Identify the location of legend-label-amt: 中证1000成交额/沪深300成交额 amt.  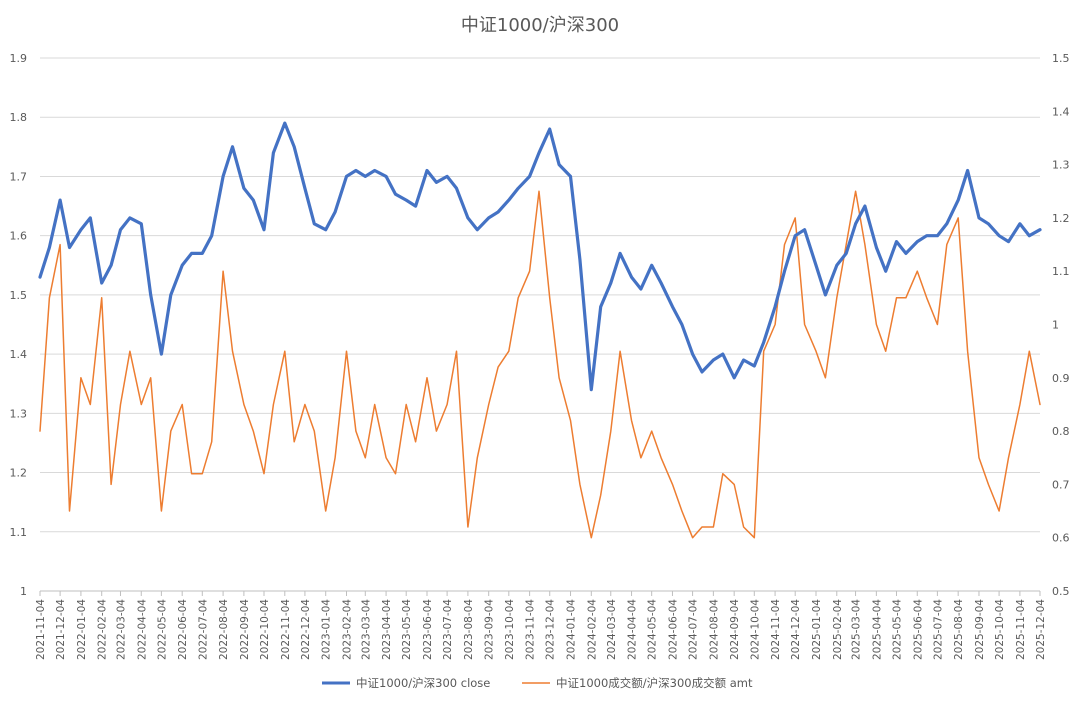
(654, 683).